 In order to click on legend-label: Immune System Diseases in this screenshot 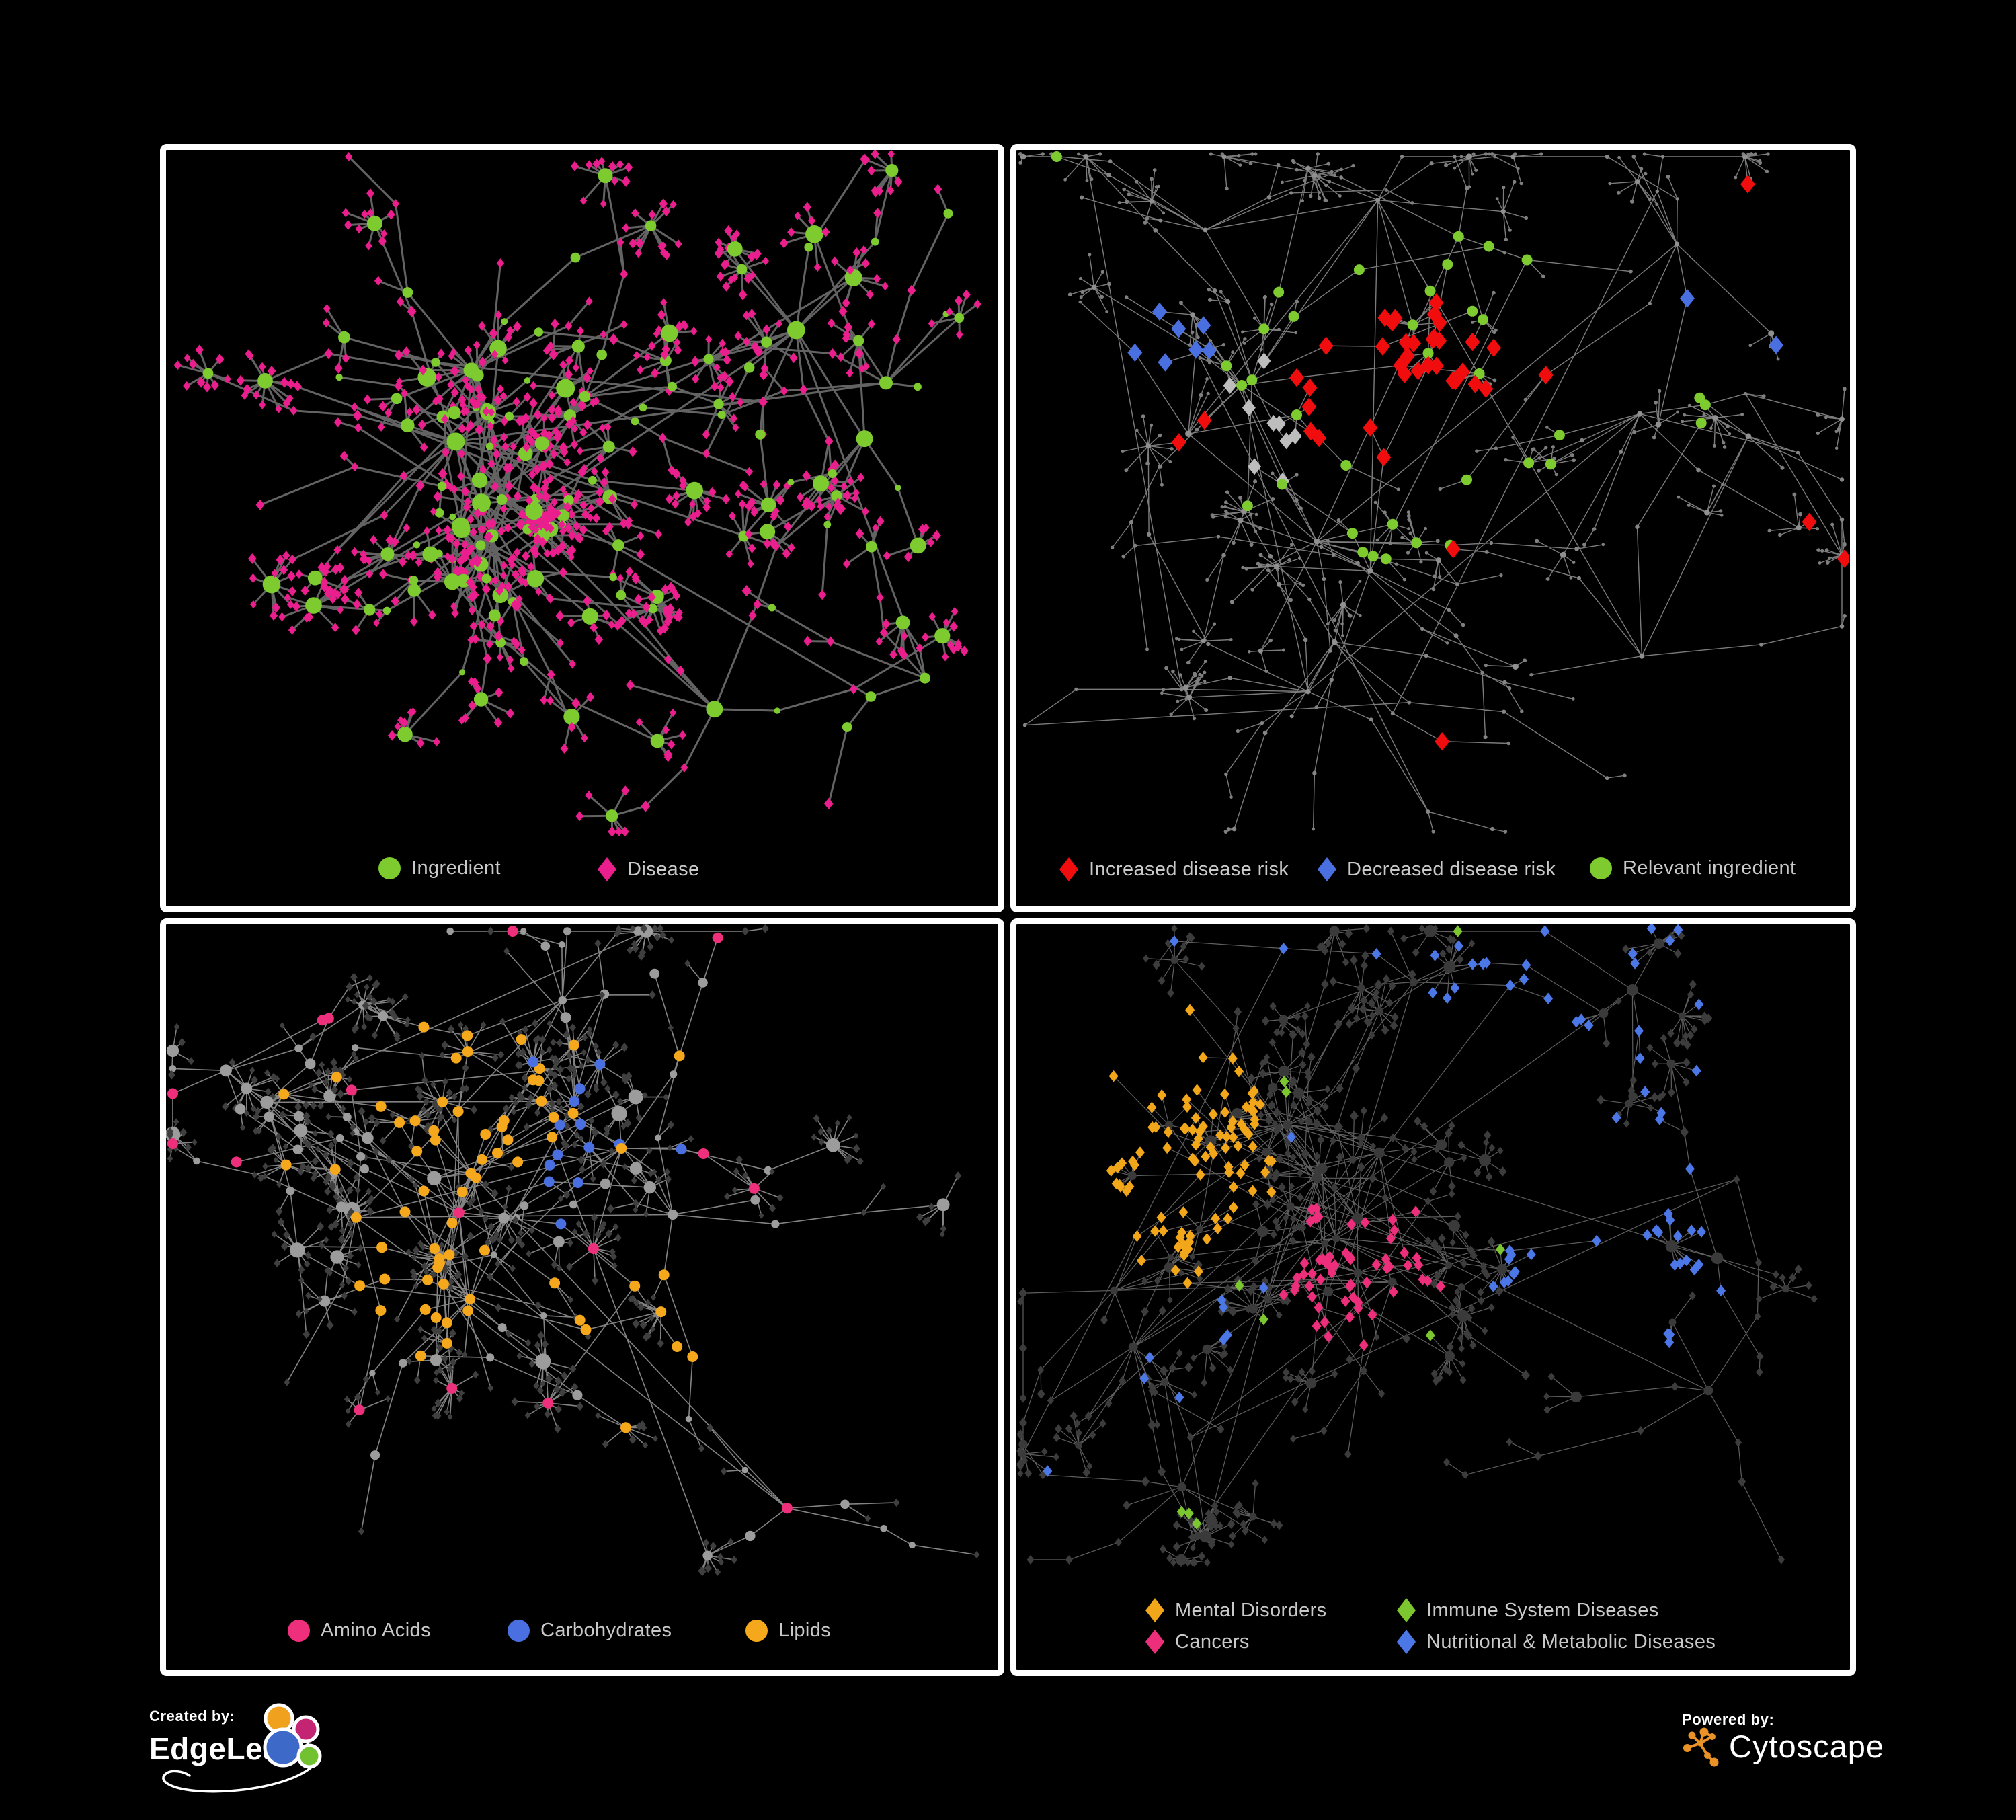, I will do `click(1542, 1610)`.